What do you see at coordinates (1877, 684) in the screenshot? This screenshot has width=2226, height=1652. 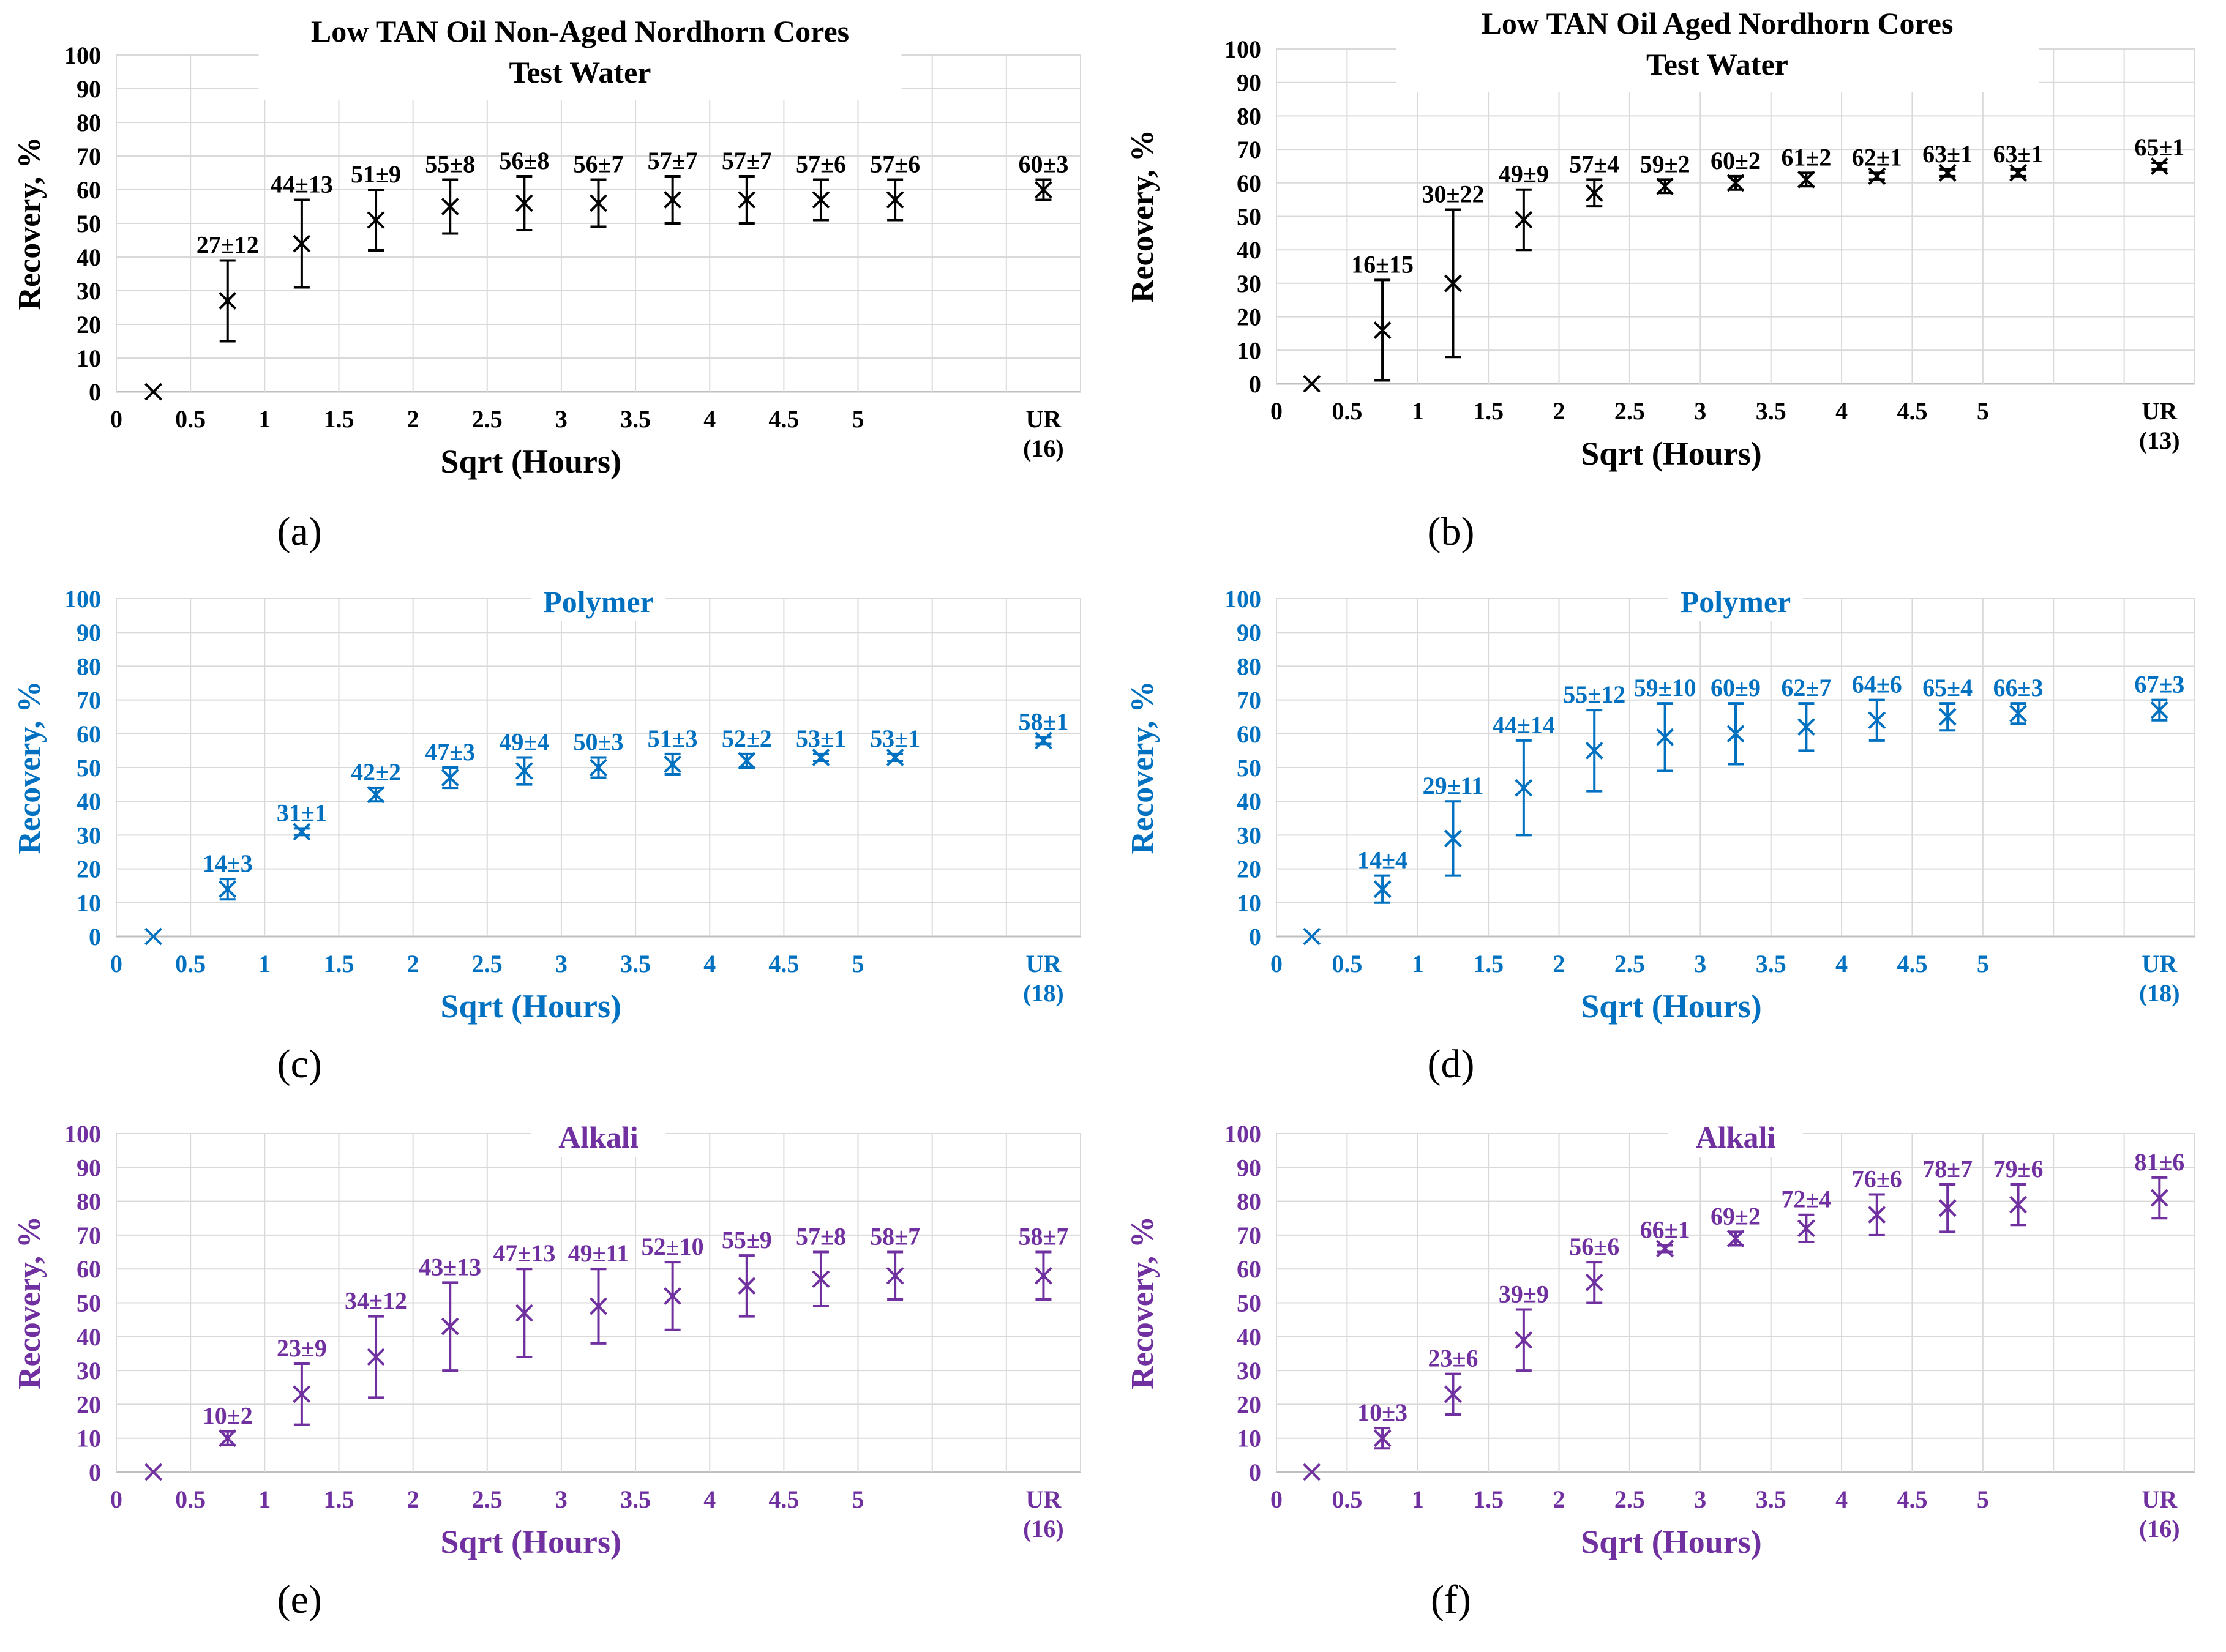 I see `data-label: 64±6` at bounding box center [1877, 684].